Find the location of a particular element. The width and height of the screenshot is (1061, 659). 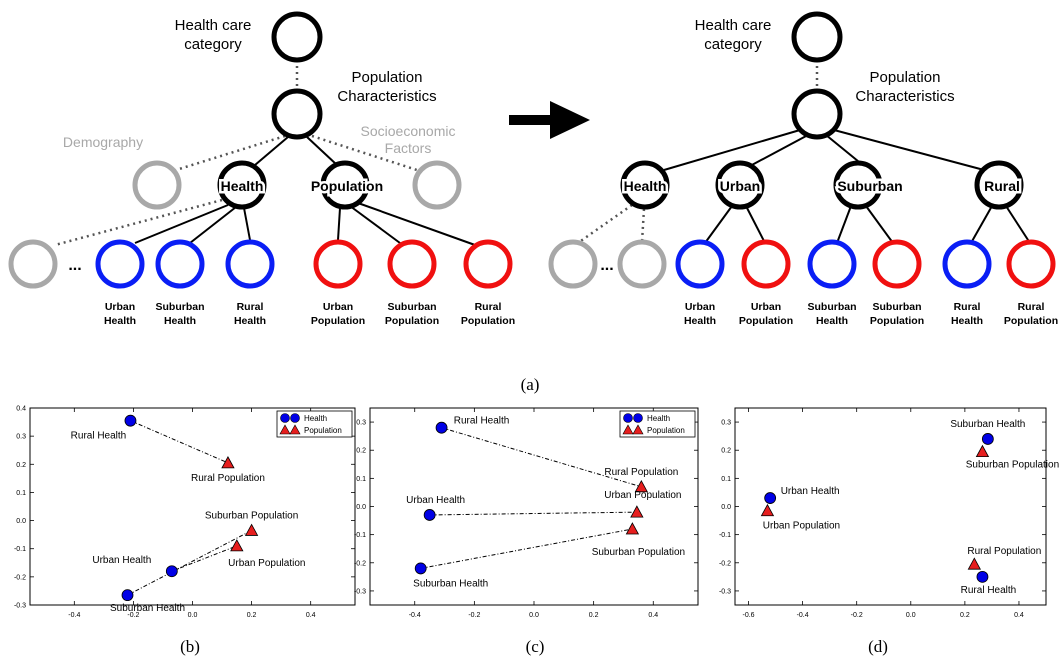

node-urban is located at coordinates (740, 185).